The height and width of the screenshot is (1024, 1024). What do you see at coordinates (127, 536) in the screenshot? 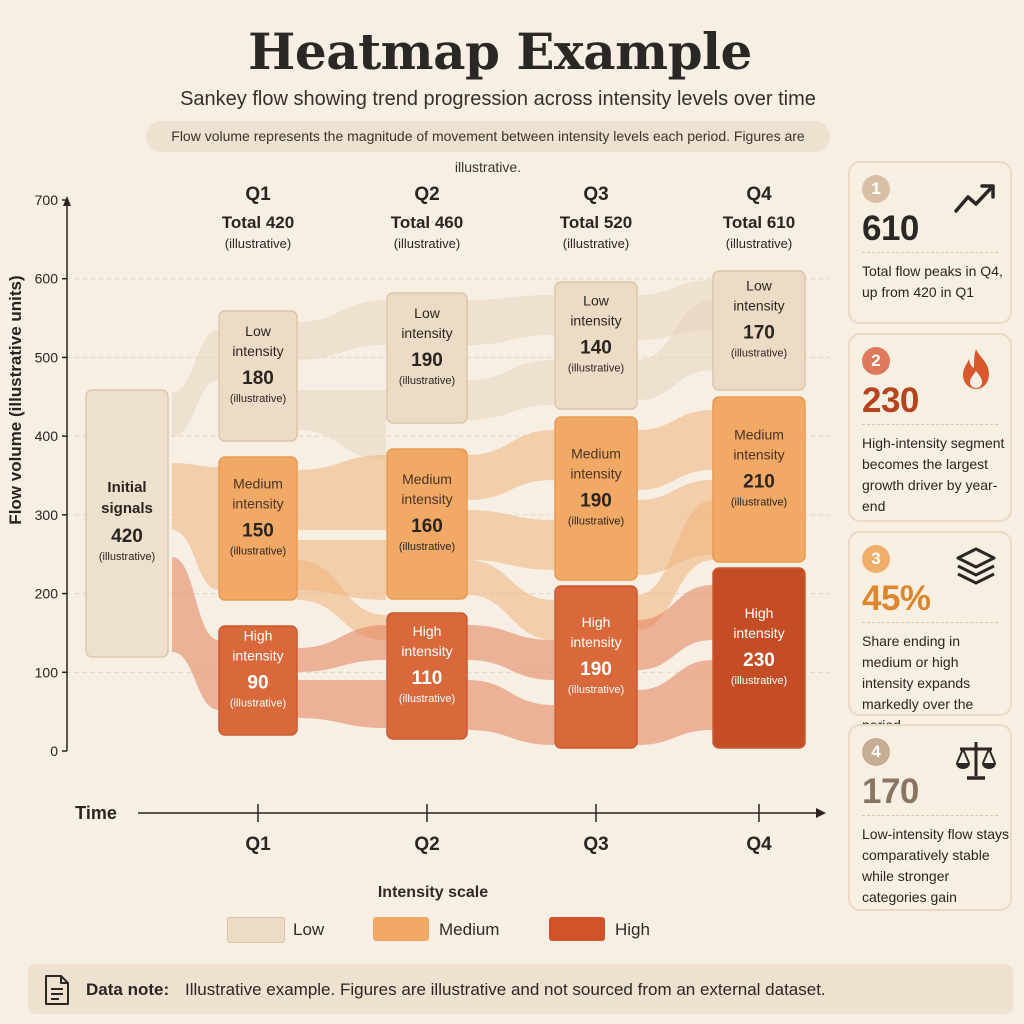
I see `initial-value: 420` at bounding box center [127, 536].